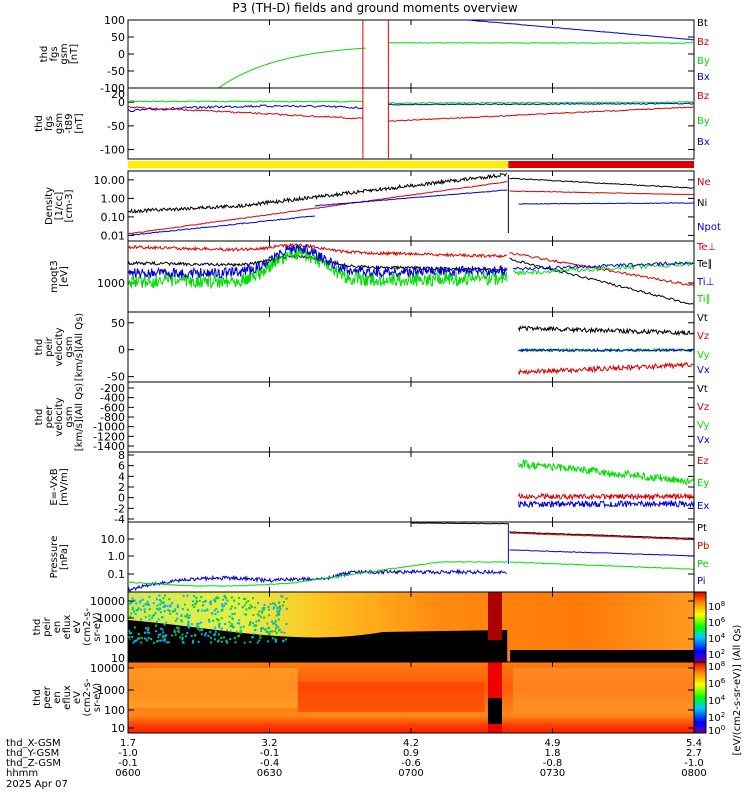 This screenshot has height=800, width=750. I want to click on y-tick-label: -100, so click(112, 150).